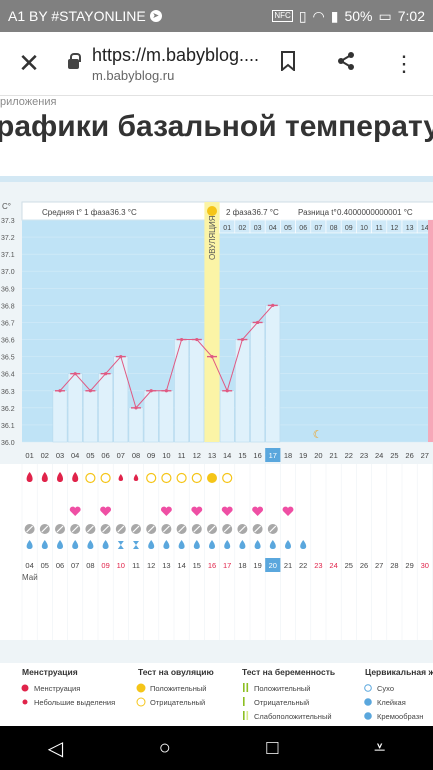  Describe the element at coordinates (273, 455) in the screenshot. I see `cycle-day-label: 17` at that location.